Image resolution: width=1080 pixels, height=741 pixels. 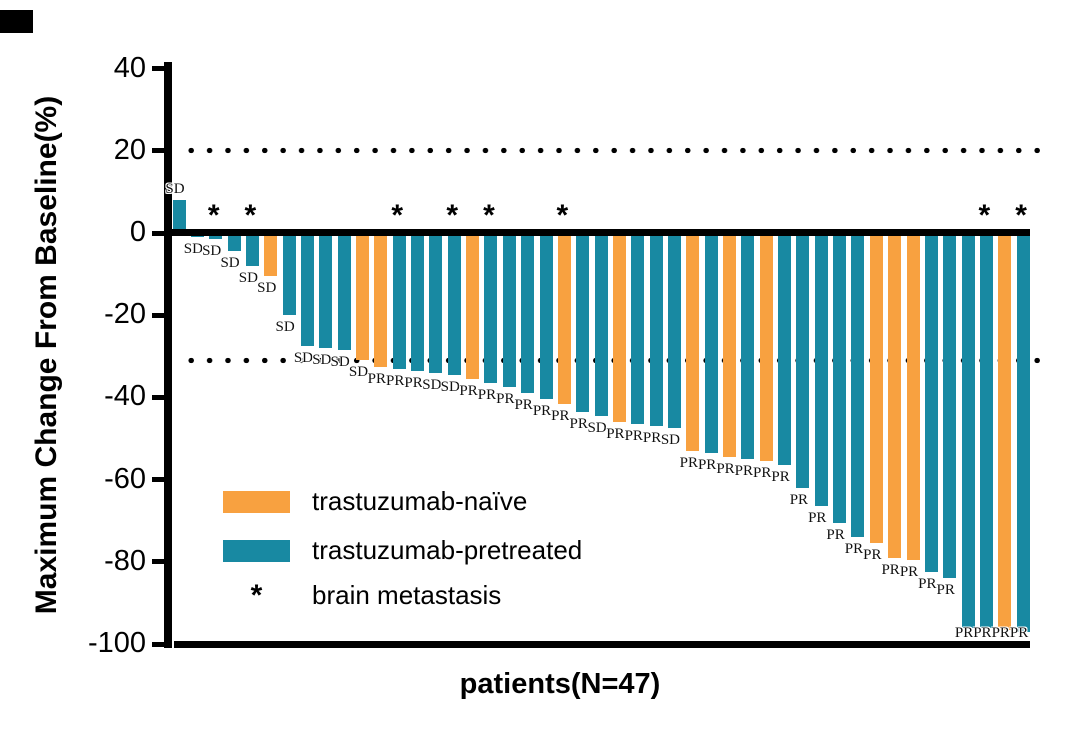 What do you see at coordinates (116, 643) in the screenshot?
I see `y-tick-label: -100` at bounding box center [116, 643].